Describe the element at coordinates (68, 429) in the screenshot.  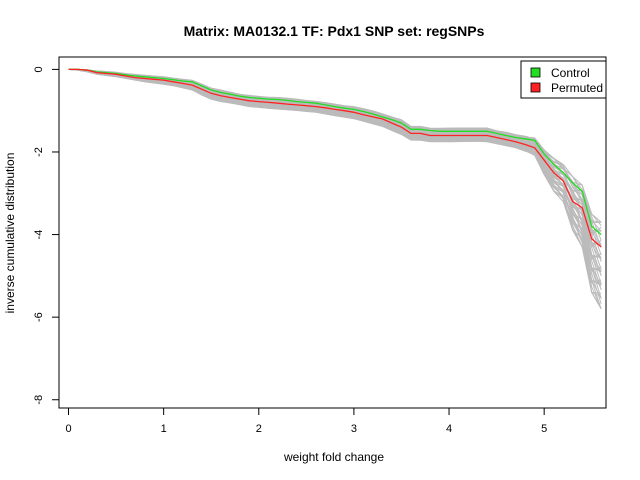
I see `x-tick-label: 0` at that location.